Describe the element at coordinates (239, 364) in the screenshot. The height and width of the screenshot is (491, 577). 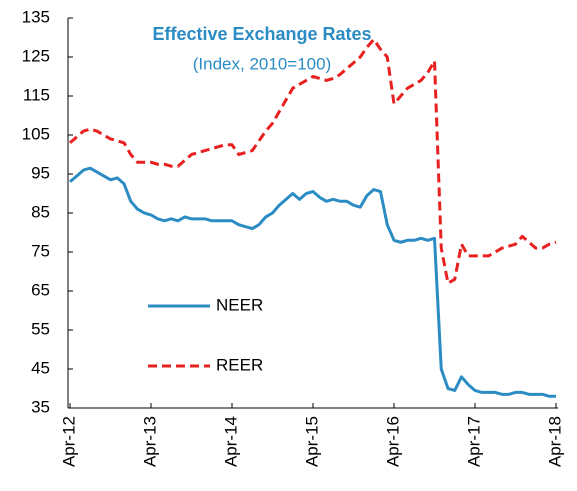
I see `legend-label: REER` at that location.